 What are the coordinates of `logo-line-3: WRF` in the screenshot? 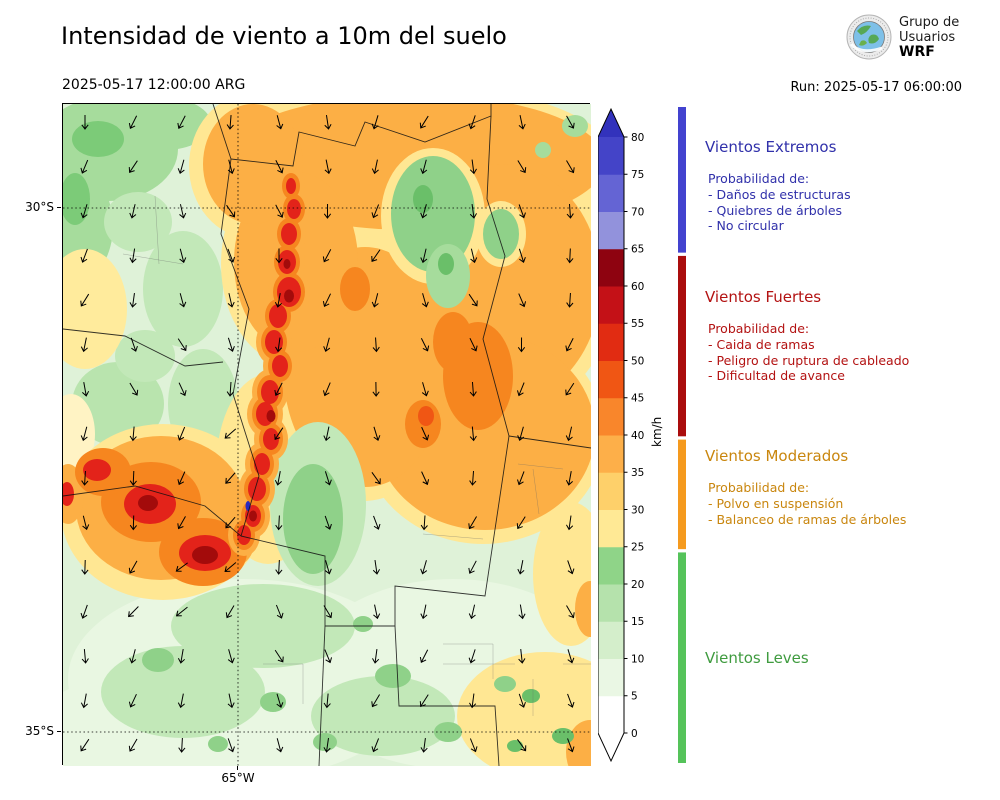 It's located at (917, 51).